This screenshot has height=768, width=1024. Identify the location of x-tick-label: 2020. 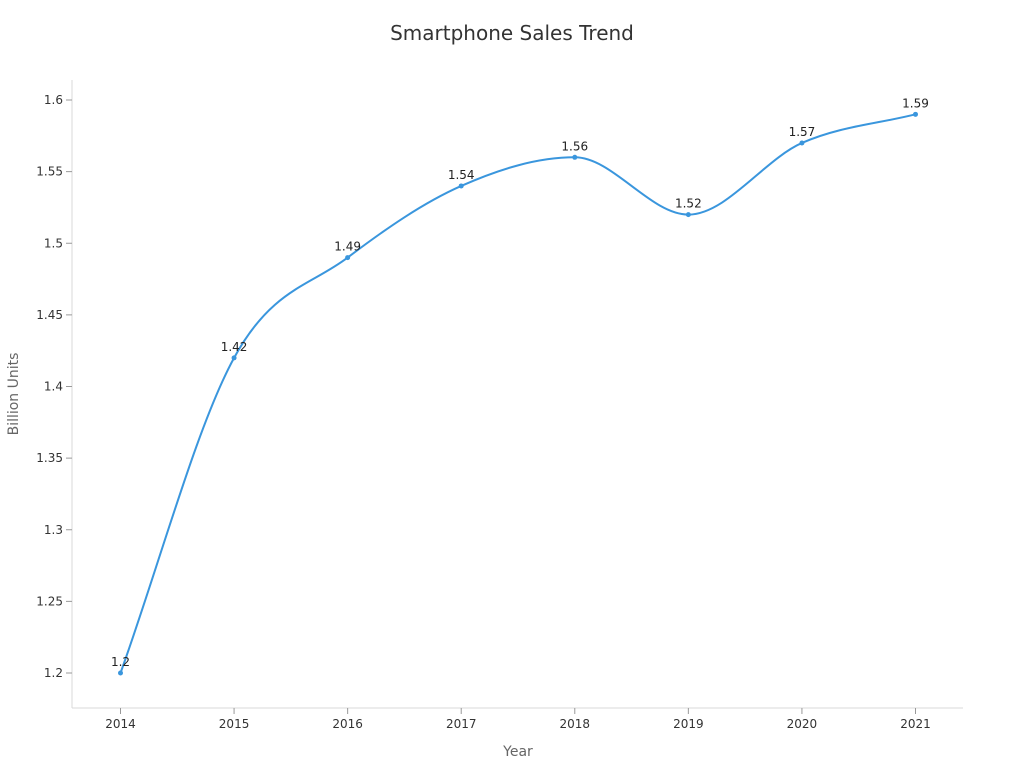
(802, 724).